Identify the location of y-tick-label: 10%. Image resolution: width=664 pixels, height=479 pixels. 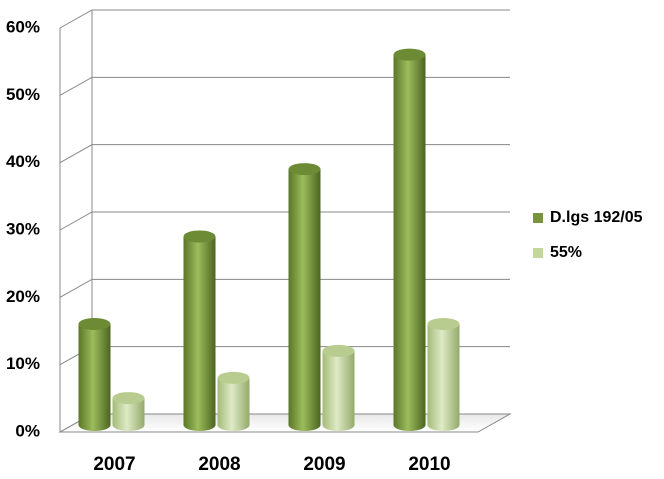
(23, 363).